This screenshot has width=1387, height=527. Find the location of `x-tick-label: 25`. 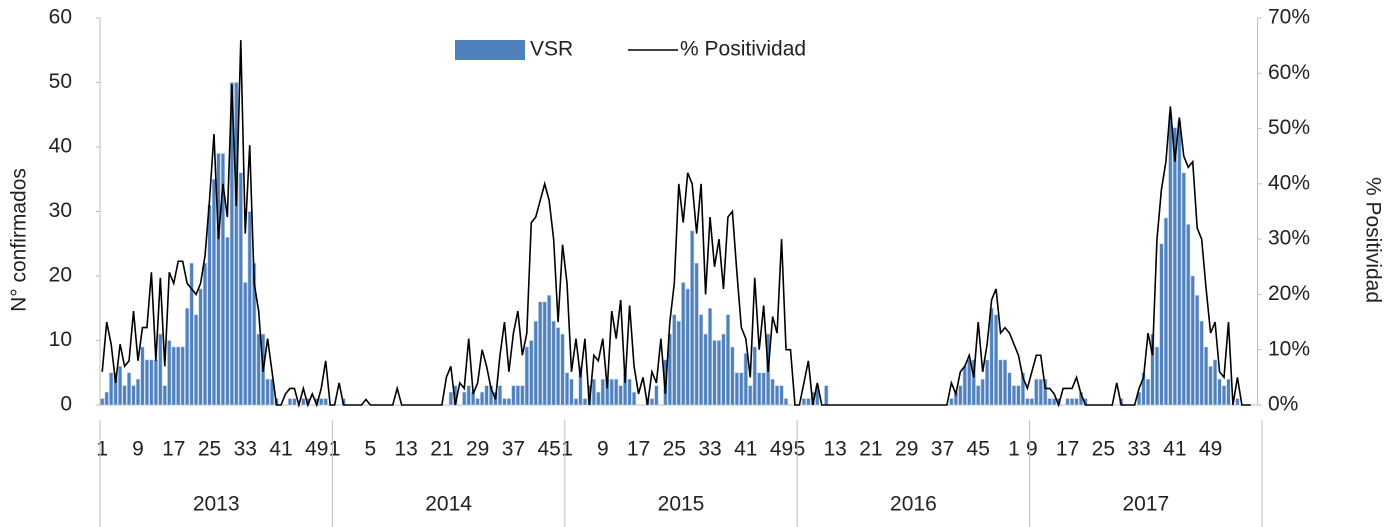

x-tick-label: 25 is located at coordinates (209, 449).